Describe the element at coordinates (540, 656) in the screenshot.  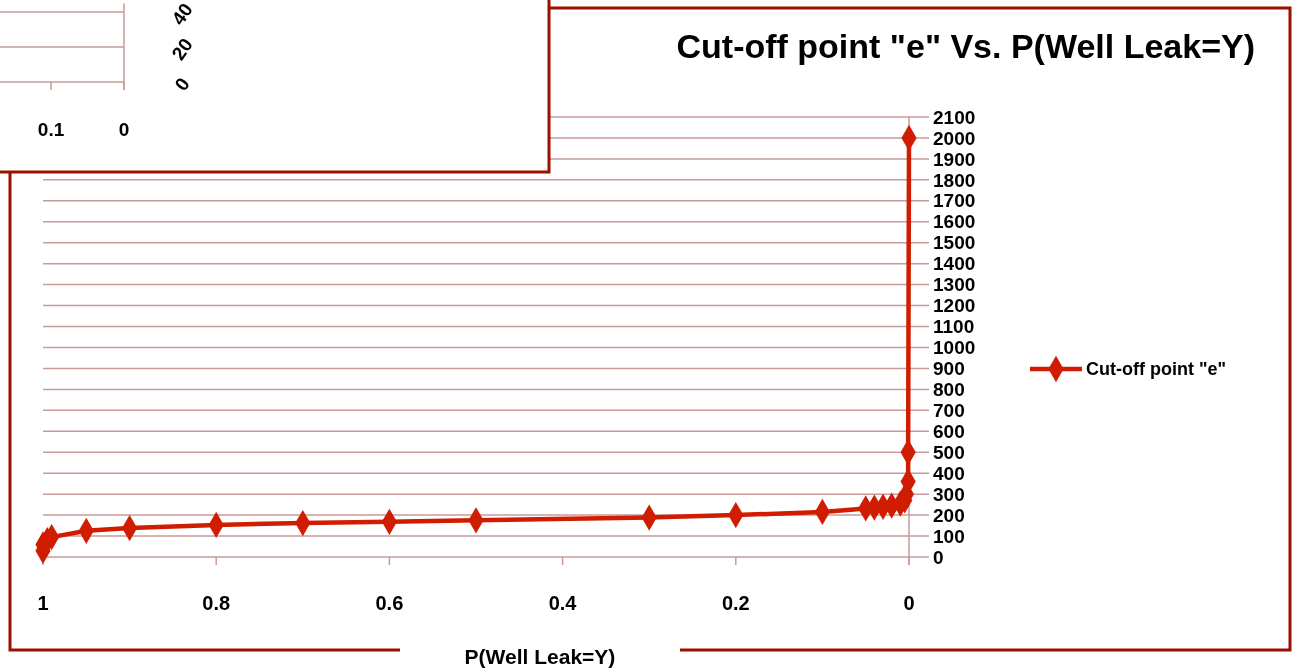
I see `x-axis-title: P(Well Leak=Y)` at that location.